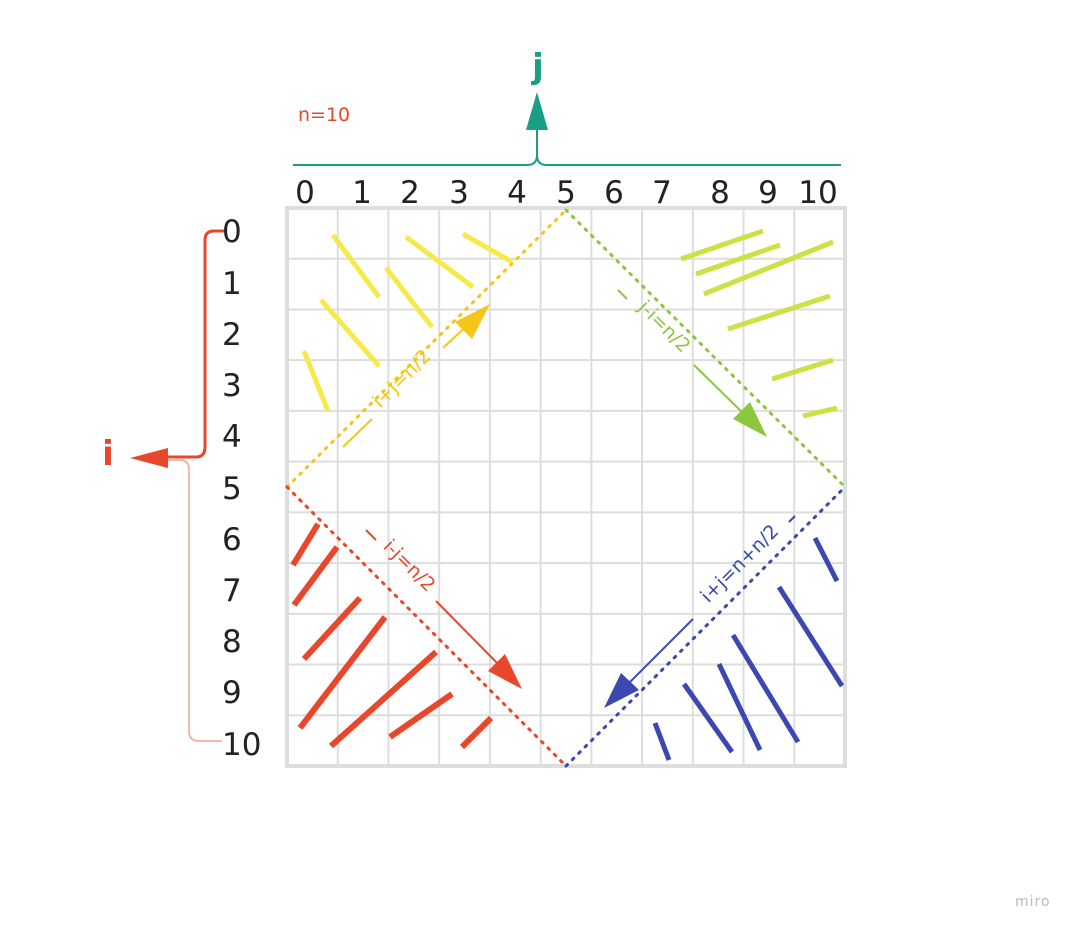 The image size is (1073, 931). What do you see at coordinates (401, 378) in the screenshot?
I see `label-top-left: i+j=n/2` at bounding box center [401, 378].